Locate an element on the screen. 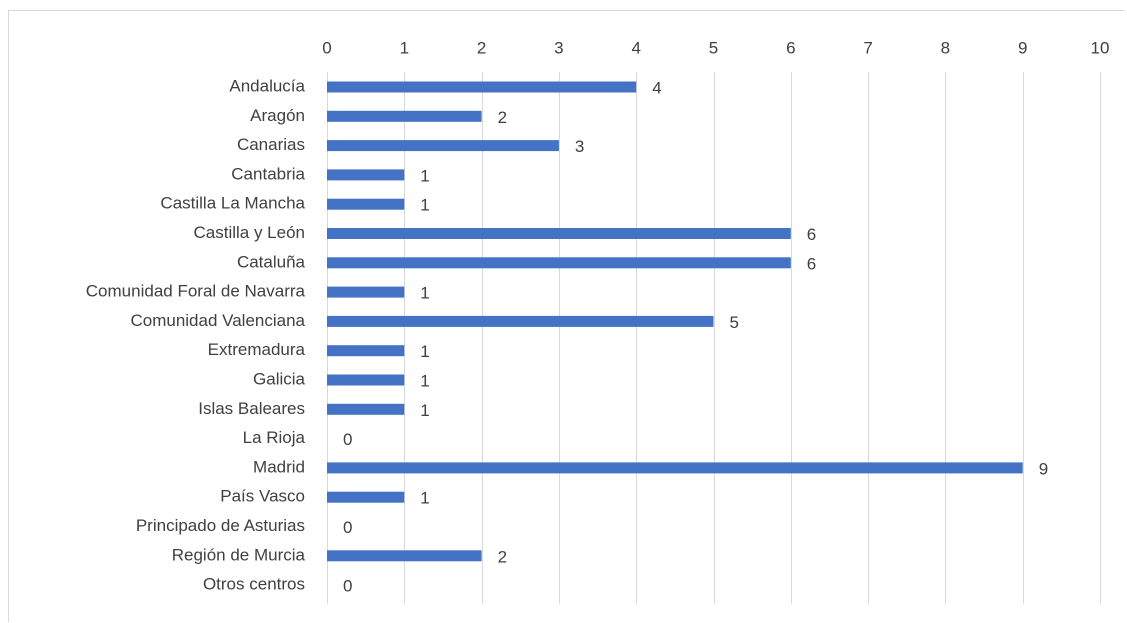 The height and width of the screenshot is (623, 1127). data-label: 9 is located at coordinates (1043, 468).